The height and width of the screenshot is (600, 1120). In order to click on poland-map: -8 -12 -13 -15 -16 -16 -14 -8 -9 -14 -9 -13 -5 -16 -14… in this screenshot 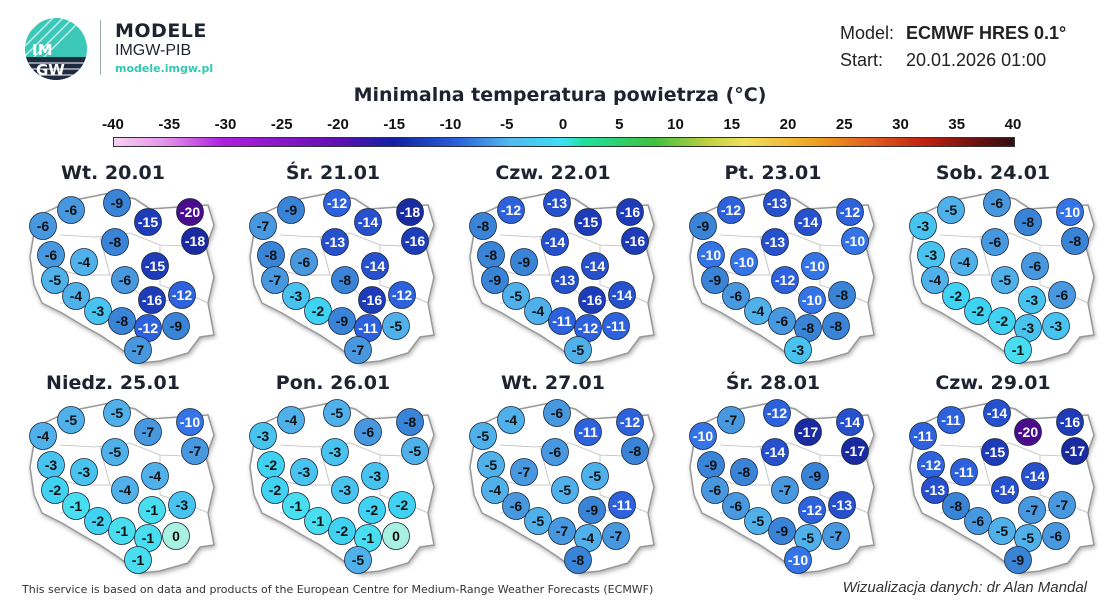, I will do `click(562, 276)`.